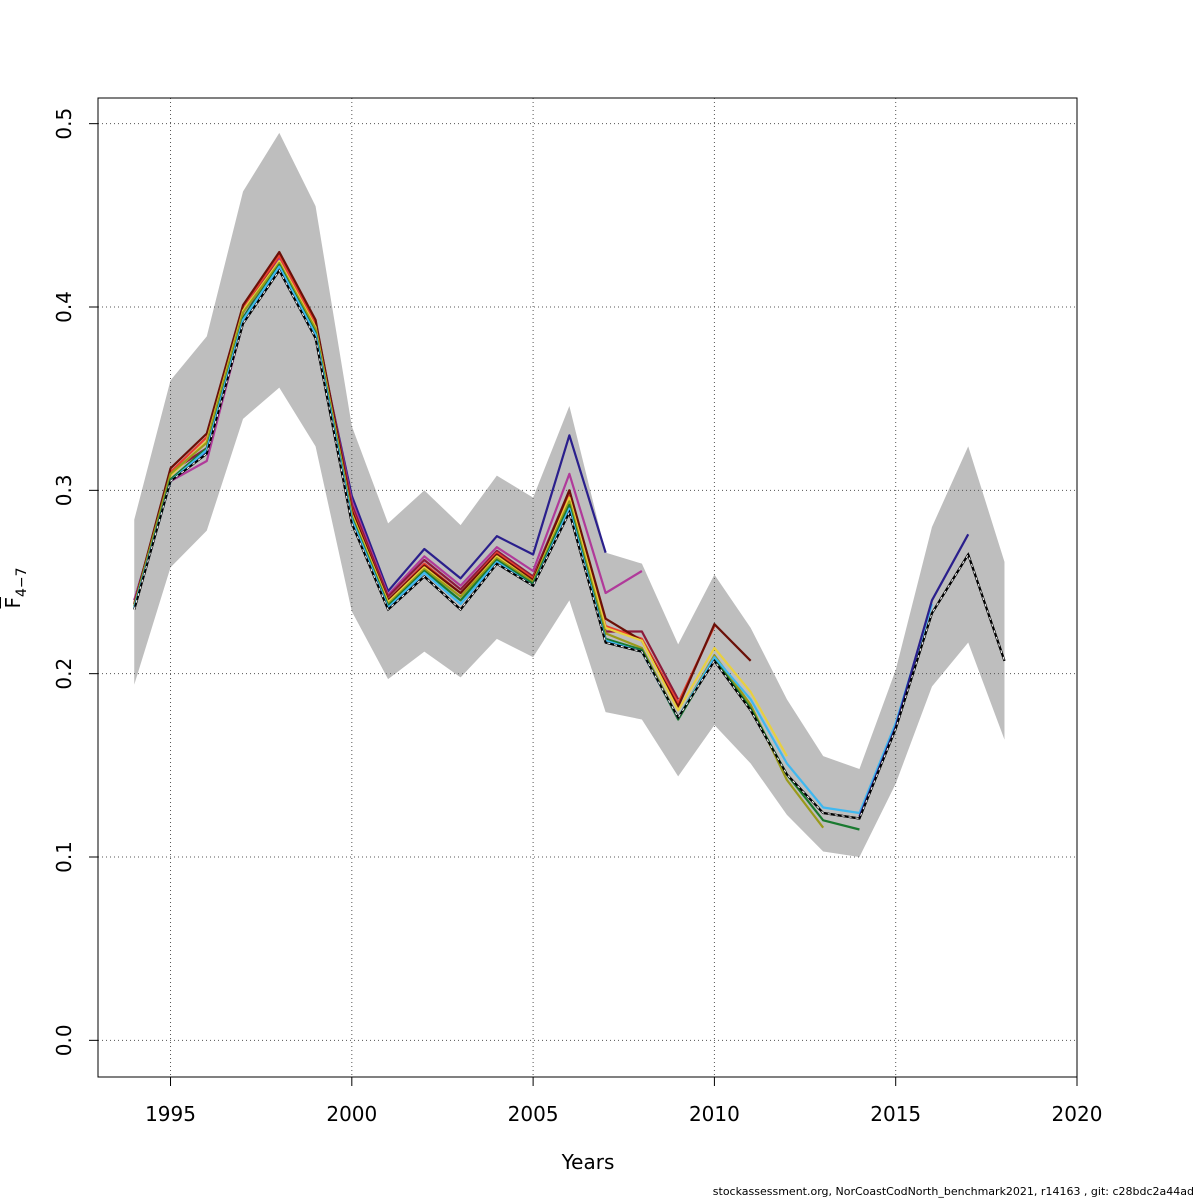  I want to click on y-axis-title-subscript: 4−7, so click(22, 582).